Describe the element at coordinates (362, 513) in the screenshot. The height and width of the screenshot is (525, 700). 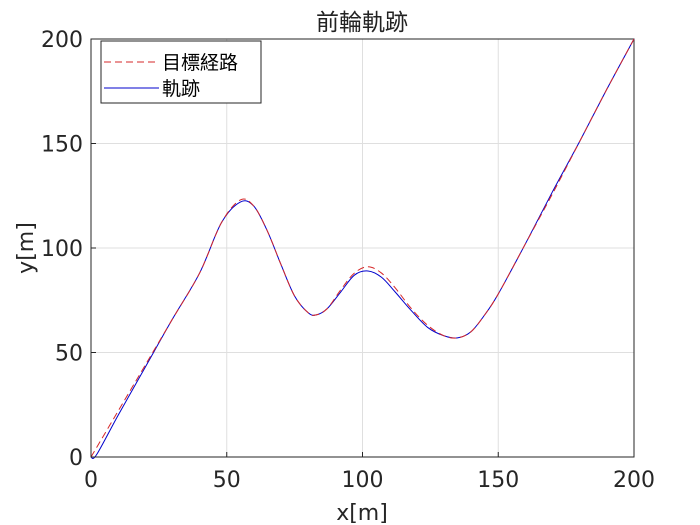
I see `x-axis-label: x[m]` at that location.